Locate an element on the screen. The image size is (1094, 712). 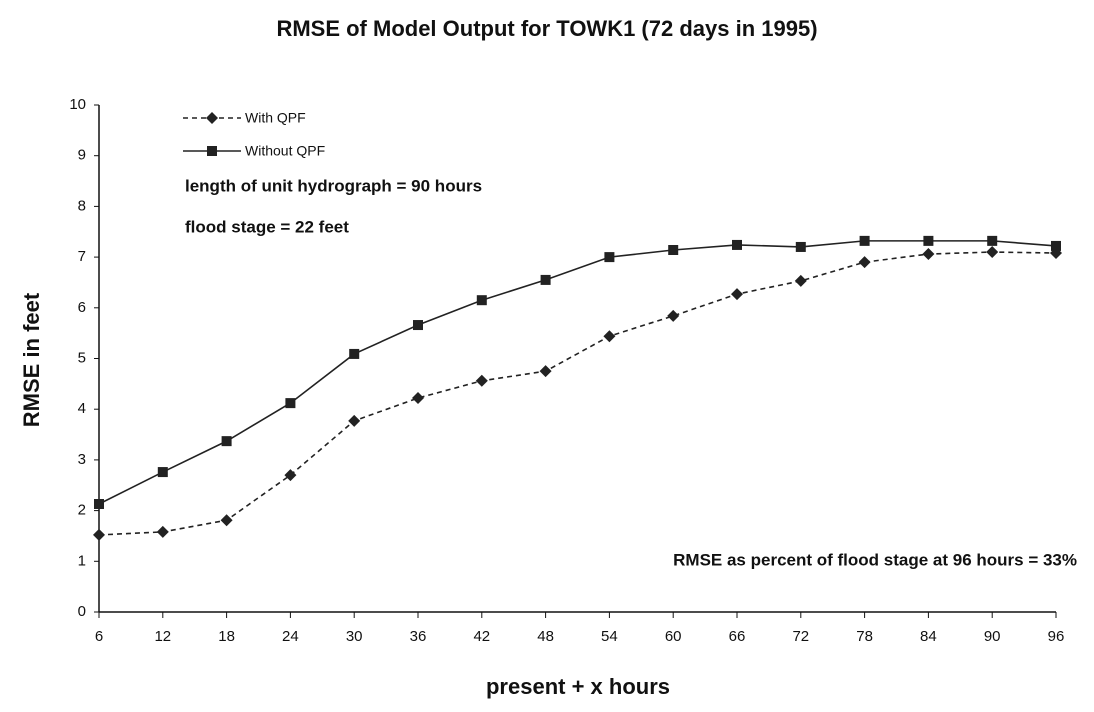
x-tick-label: 24 is located at coordinates (290, 636).